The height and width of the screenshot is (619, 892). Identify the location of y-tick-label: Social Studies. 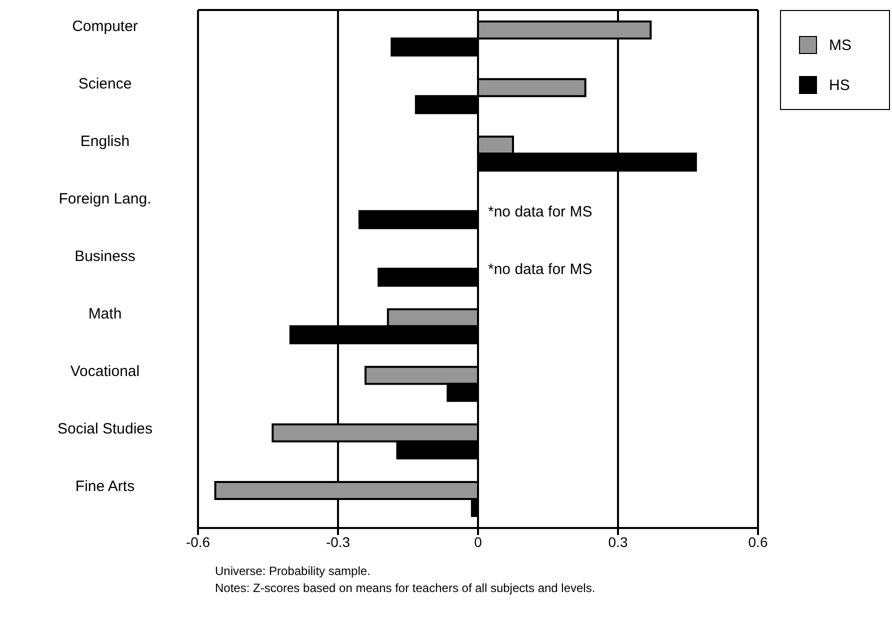
(105, 429).